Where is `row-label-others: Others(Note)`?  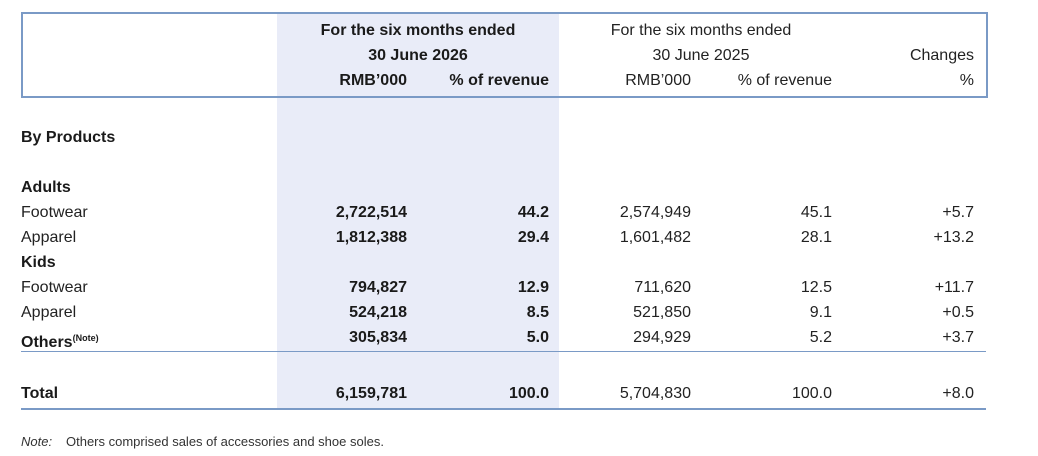
row-label-others: Others(Note) is located at coordinates (60, 340).